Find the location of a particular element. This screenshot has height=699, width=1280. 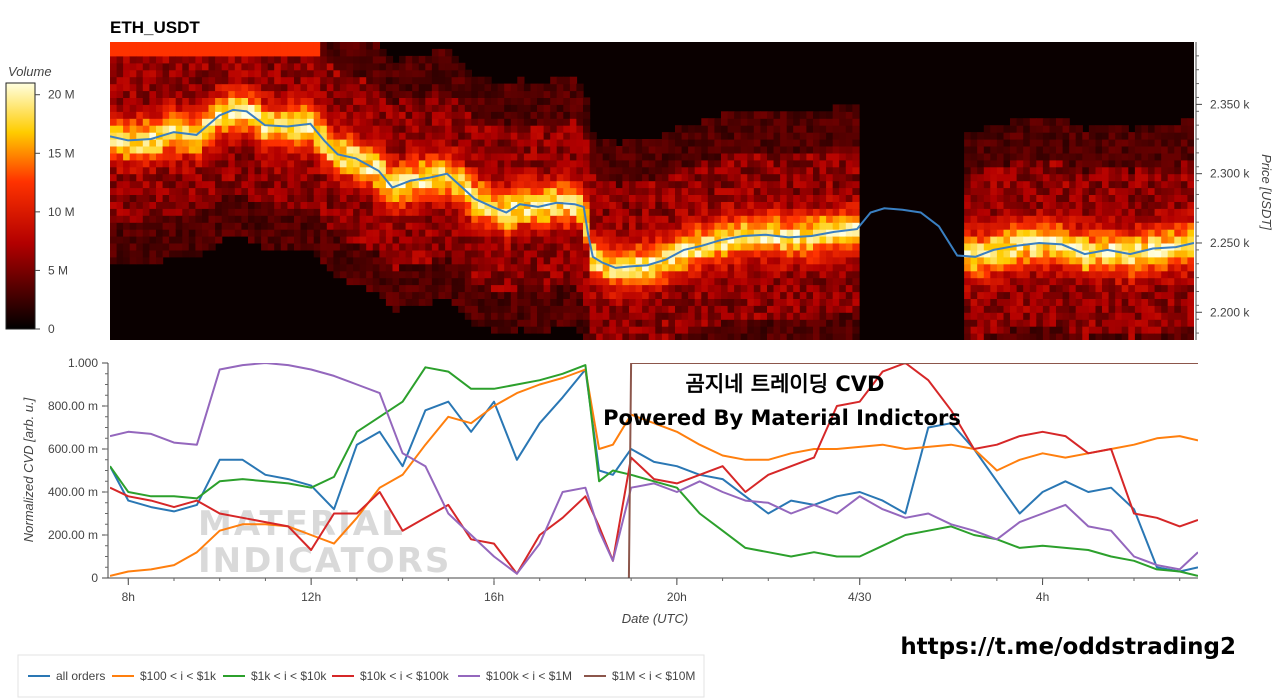

telegram-link: https://t.me/oddstrading2 is located at coordinates (1068, 647).